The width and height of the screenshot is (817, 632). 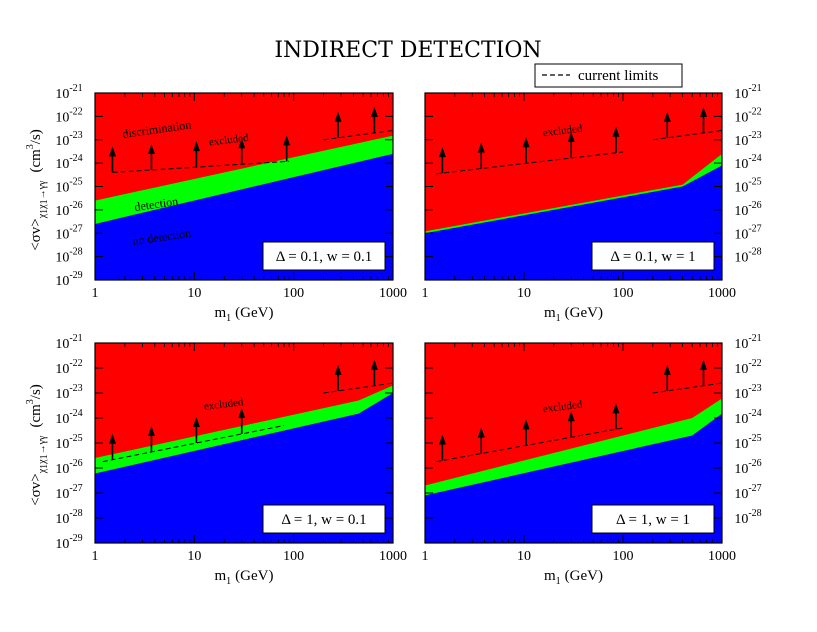 What do you see at coordinates (407, 50) in the screenshot?
I see `figure-title: INDIRECT DETECTION` at bounding box center [407, 50].